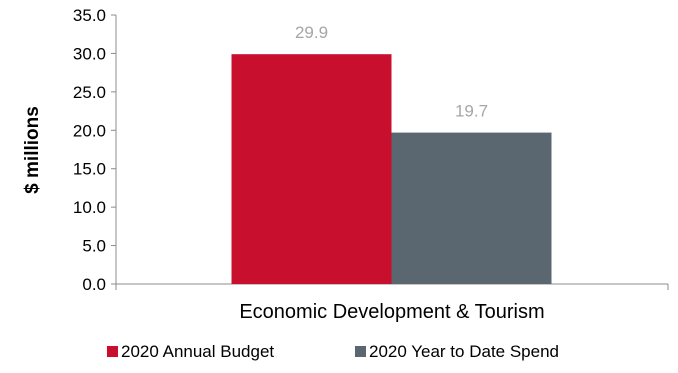  I want to click on y-tick-label: 0.0, so click(94, 284).